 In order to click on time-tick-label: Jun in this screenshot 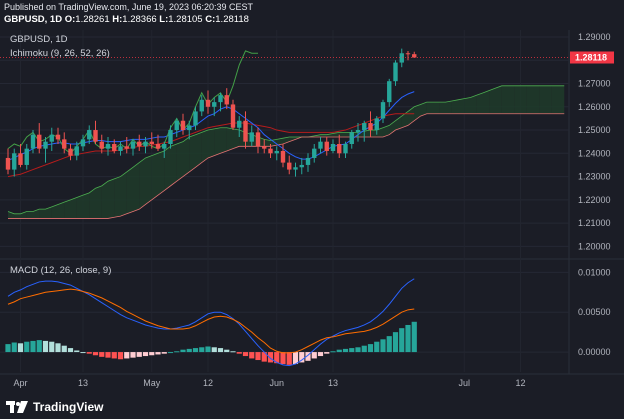, I will do `click(276, 383)`.